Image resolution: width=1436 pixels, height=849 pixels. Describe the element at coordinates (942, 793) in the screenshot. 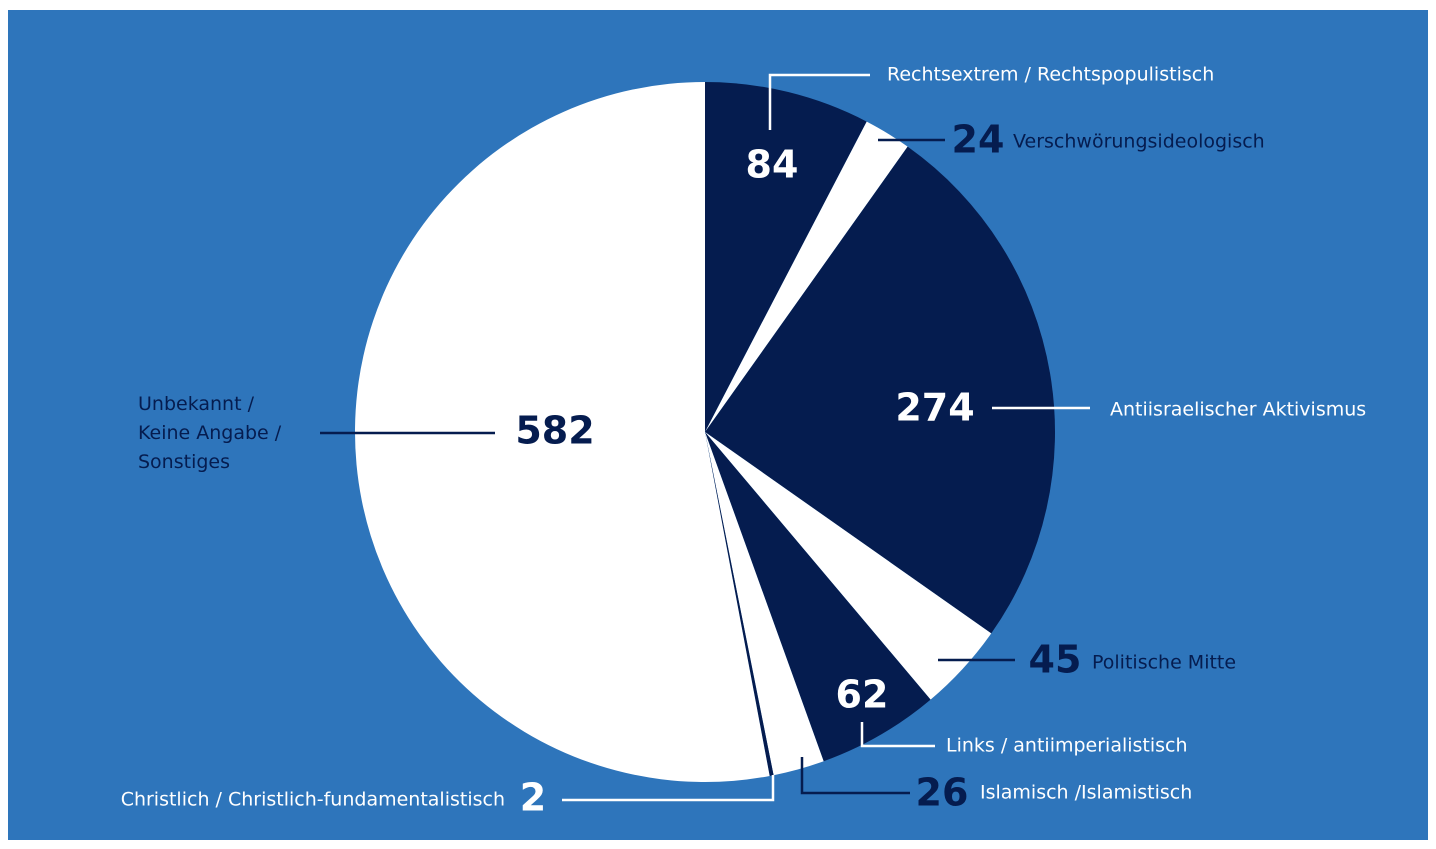

I see `value-label: 26` at that location.